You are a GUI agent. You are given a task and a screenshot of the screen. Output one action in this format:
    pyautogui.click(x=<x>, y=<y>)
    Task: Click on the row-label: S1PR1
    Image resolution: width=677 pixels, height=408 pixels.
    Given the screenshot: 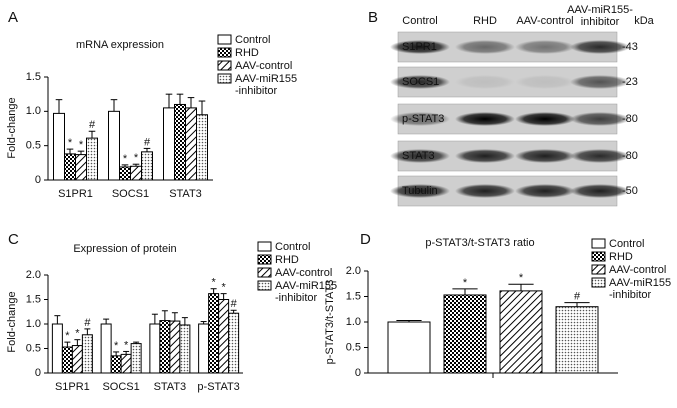 What is the action you would take?
    pyautogui.click(x=419, y=47)
    